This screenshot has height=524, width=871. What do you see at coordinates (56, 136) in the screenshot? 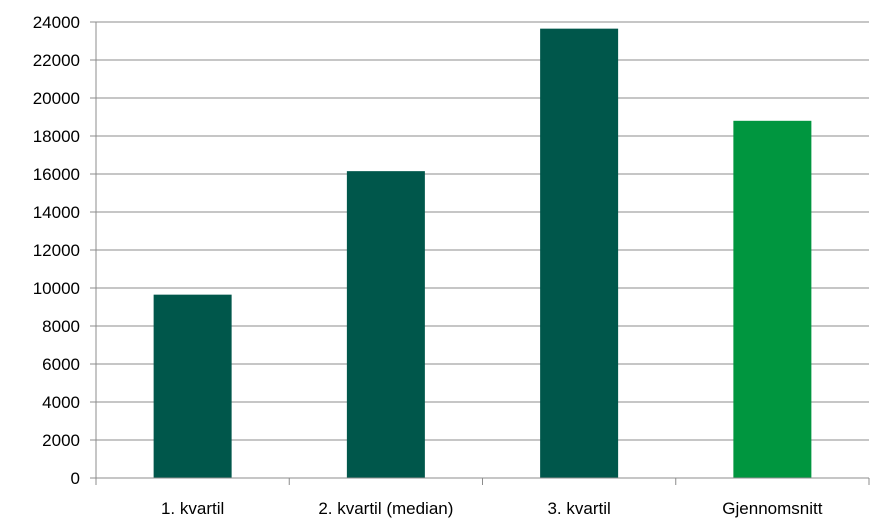
I see `y-tick-label: 18000` at bounding box center [56, 136].